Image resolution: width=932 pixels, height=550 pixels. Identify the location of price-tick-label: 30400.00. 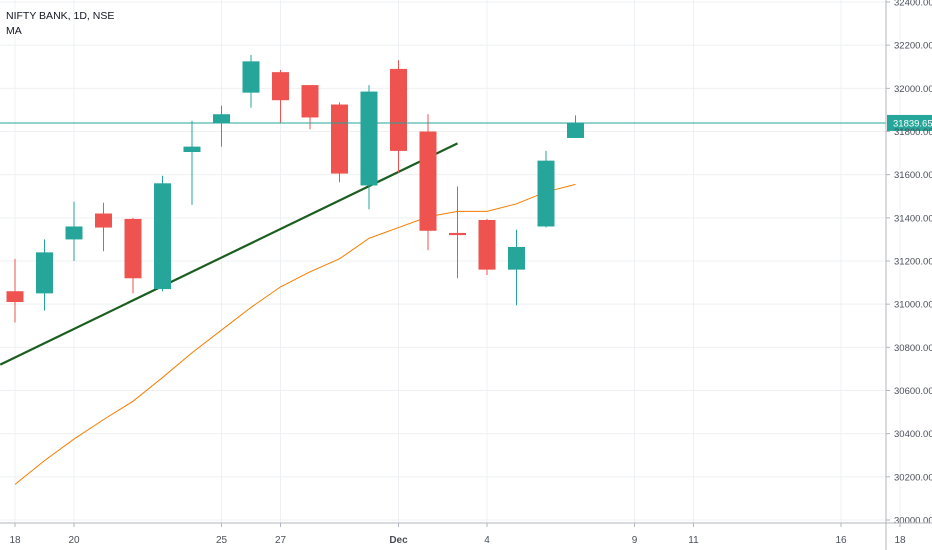
(913, 434).